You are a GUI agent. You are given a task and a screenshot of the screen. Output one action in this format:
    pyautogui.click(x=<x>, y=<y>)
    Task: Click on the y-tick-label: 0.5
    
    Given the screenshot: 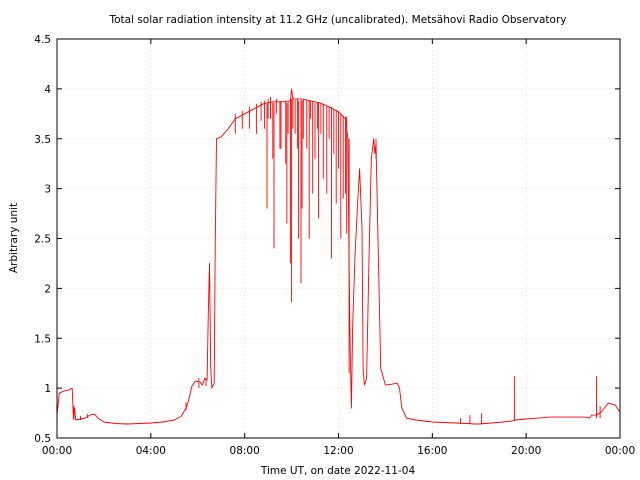 What is the action you would take?
    pyautogui.click(x=42, y=439)
    